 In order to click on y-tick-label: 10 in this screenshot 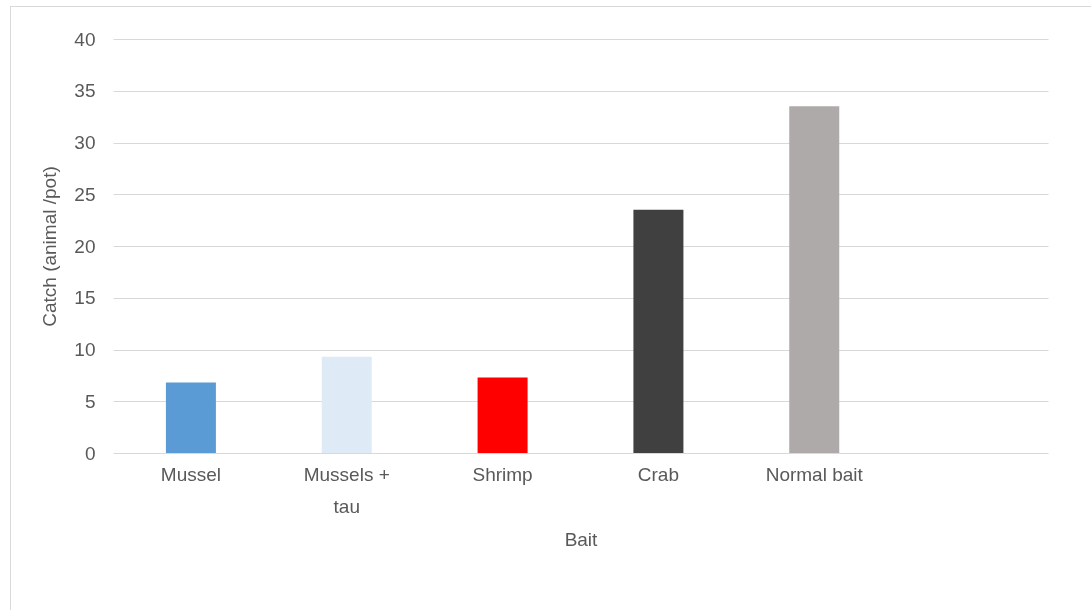, I will do `click(85, 349)`.